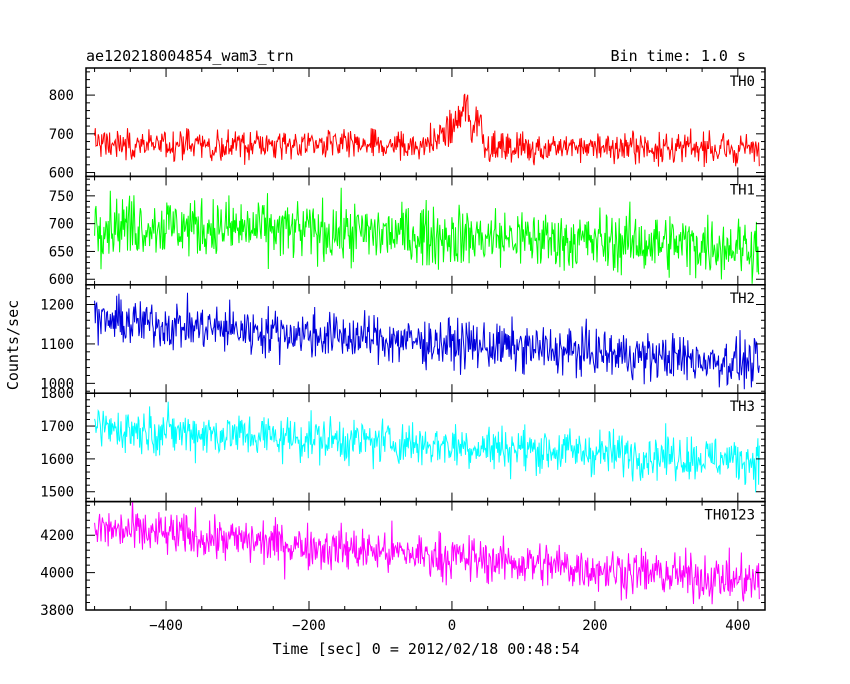 Image resolution: width=850 pixels, height=684 pixels. I want to click on y-tick-label: 1800, so click(57, 394).